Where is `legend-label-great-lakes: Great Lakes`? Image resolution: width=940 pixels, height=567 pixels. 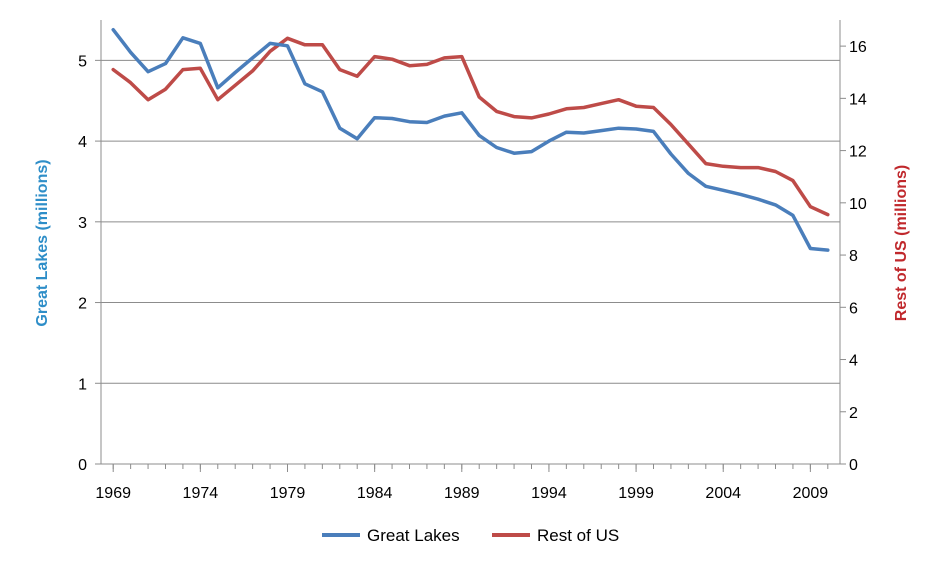 legend-label-great-lakes: Great Lakes is located at coordinates (413, 535).